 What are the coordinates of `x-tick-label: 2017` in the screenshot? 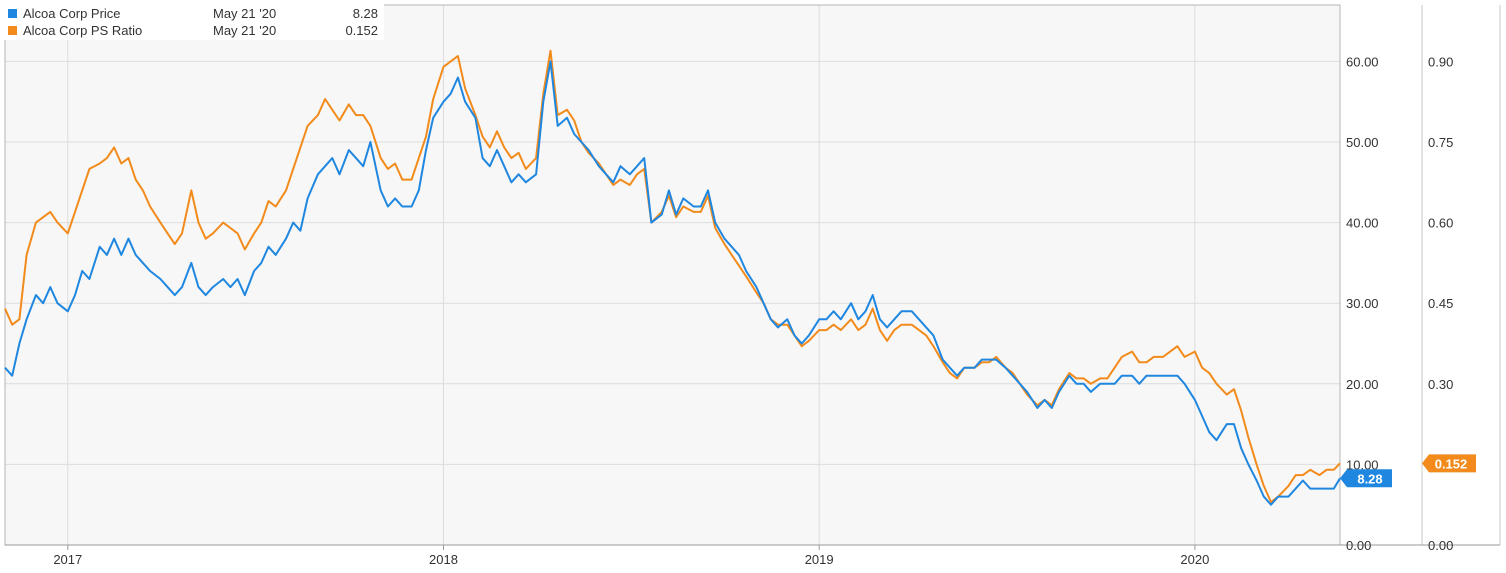 It's located at (67, 559).